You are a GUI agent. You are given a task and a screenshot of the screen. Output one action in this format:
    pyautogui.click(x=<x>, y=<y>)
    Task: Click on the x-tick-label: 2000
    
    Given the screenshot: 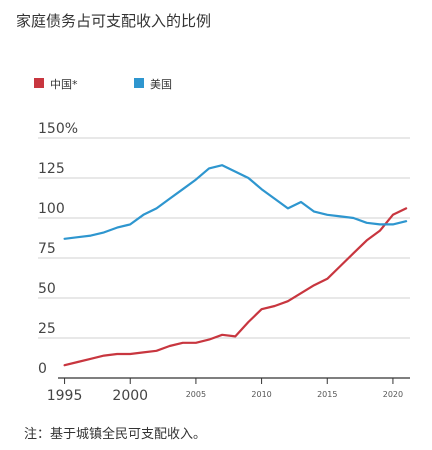 What is the action you would take?
    pyautogui.click(x=130, y=396)
    